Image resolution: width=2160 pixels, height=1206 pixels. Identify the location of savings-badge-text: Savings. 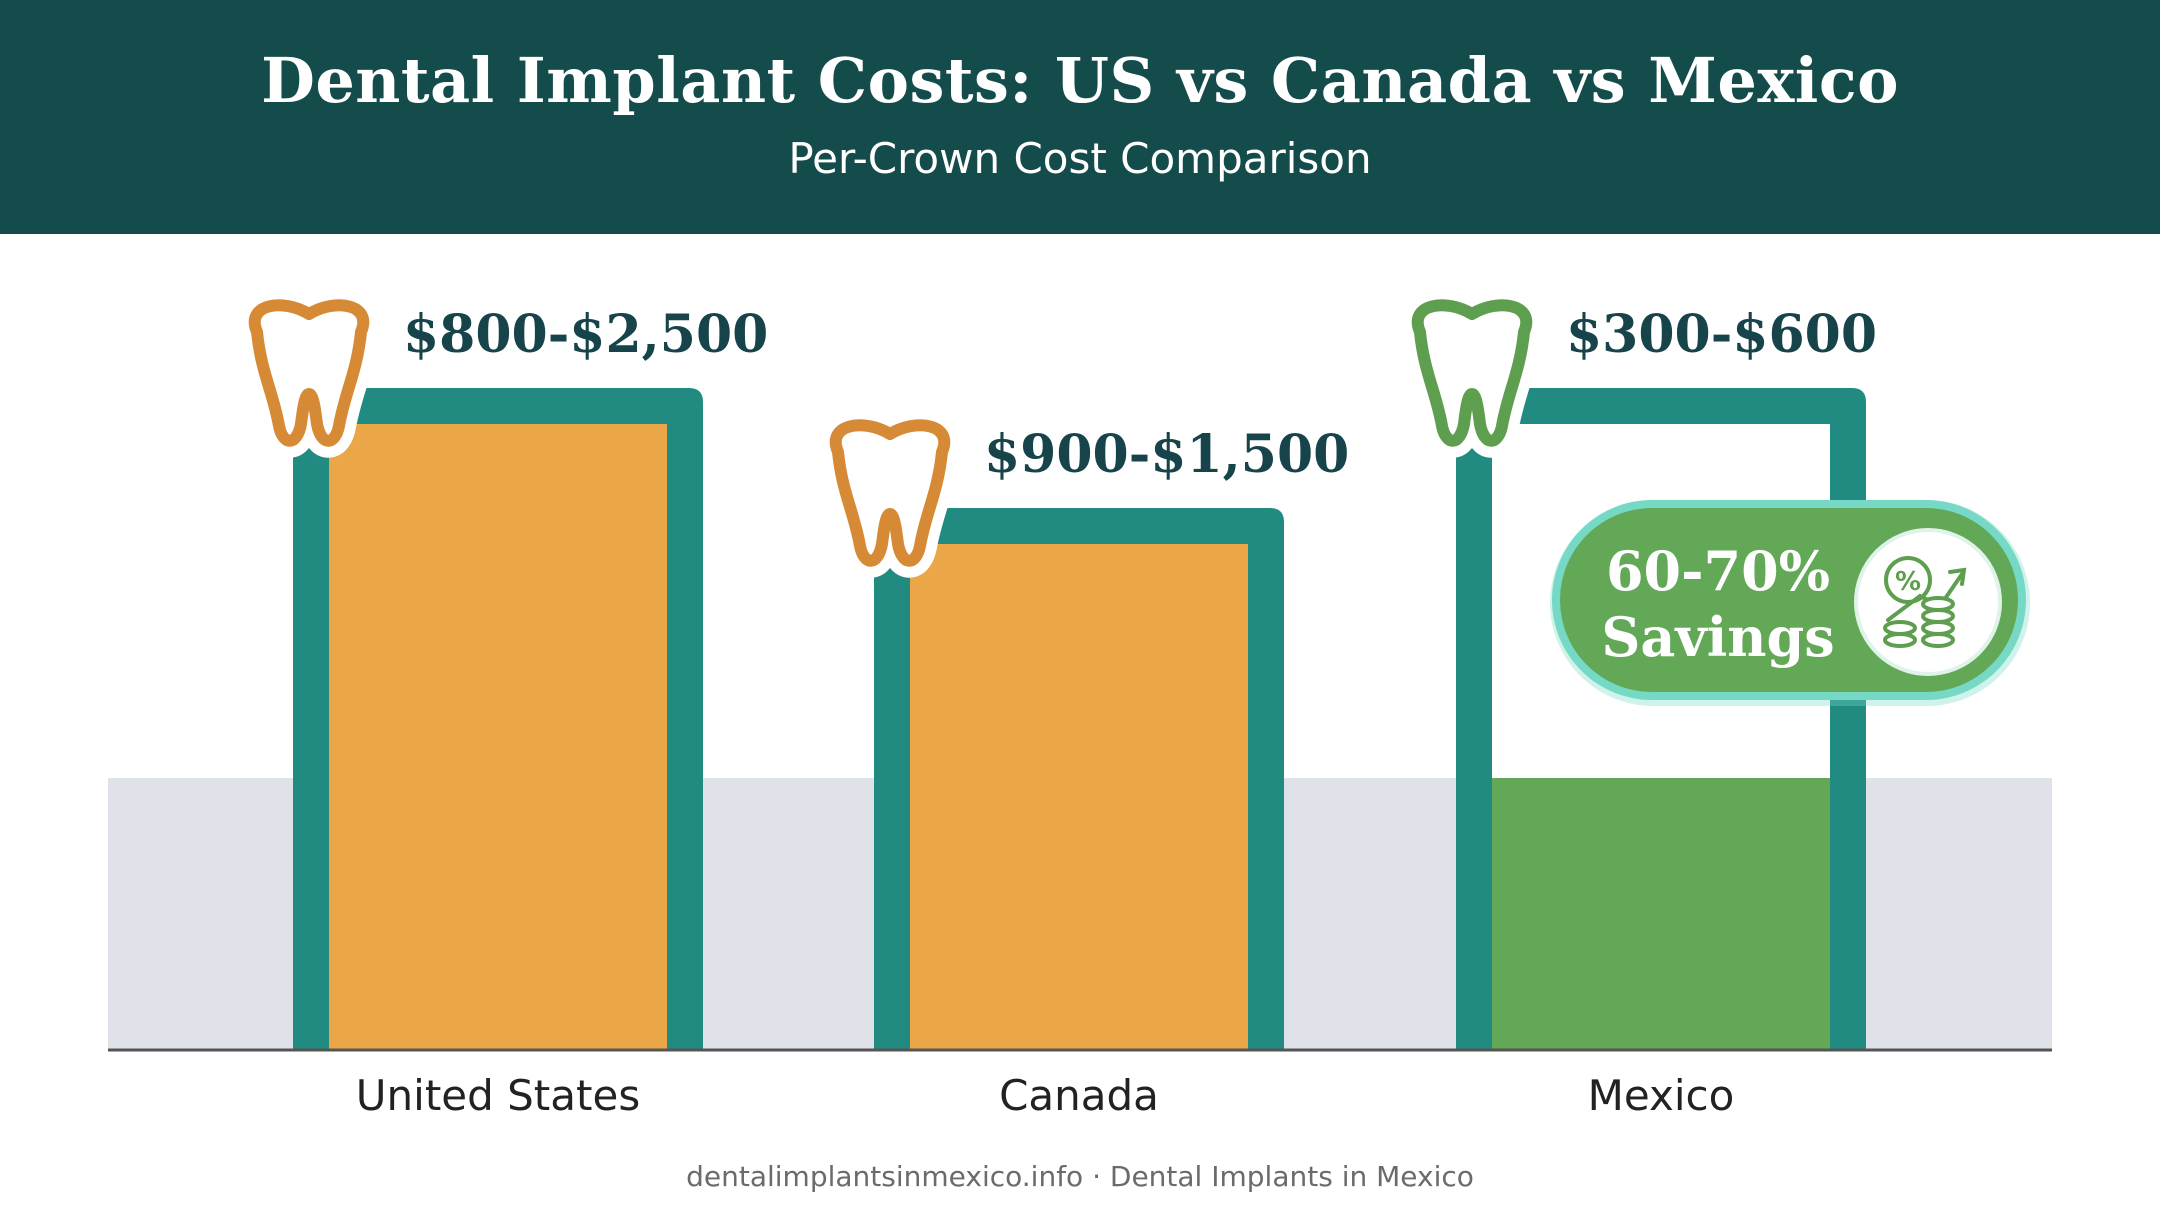
(1717, 637).